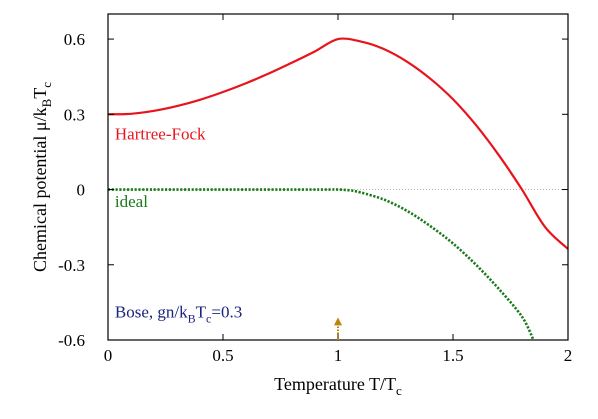  What do you see at coordinates (568, 355) in the screenshot?
I see `x-tick-label: 2` at bounding box center [568, 355].